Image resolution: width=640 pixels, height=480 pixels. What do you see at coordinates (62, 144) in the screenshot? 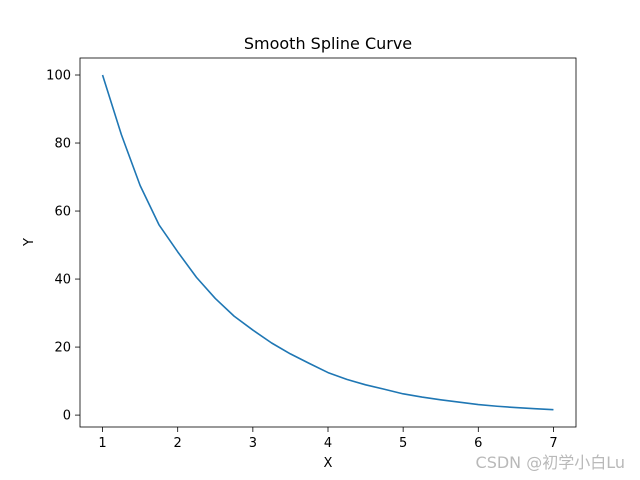
I see `y-tick-label: 80` at bounding box center [62, 144].